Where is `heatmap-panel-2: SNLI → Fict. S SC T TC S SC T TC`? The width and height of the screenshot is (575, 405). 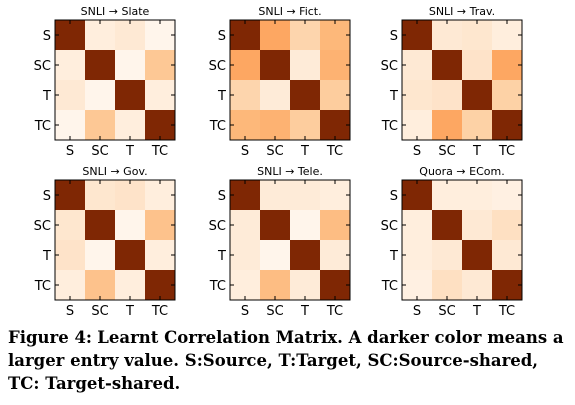
heatmap-panel-2: SNLI → Fict. S SC T TC S SC T TC is located at coordinates (280, 82).